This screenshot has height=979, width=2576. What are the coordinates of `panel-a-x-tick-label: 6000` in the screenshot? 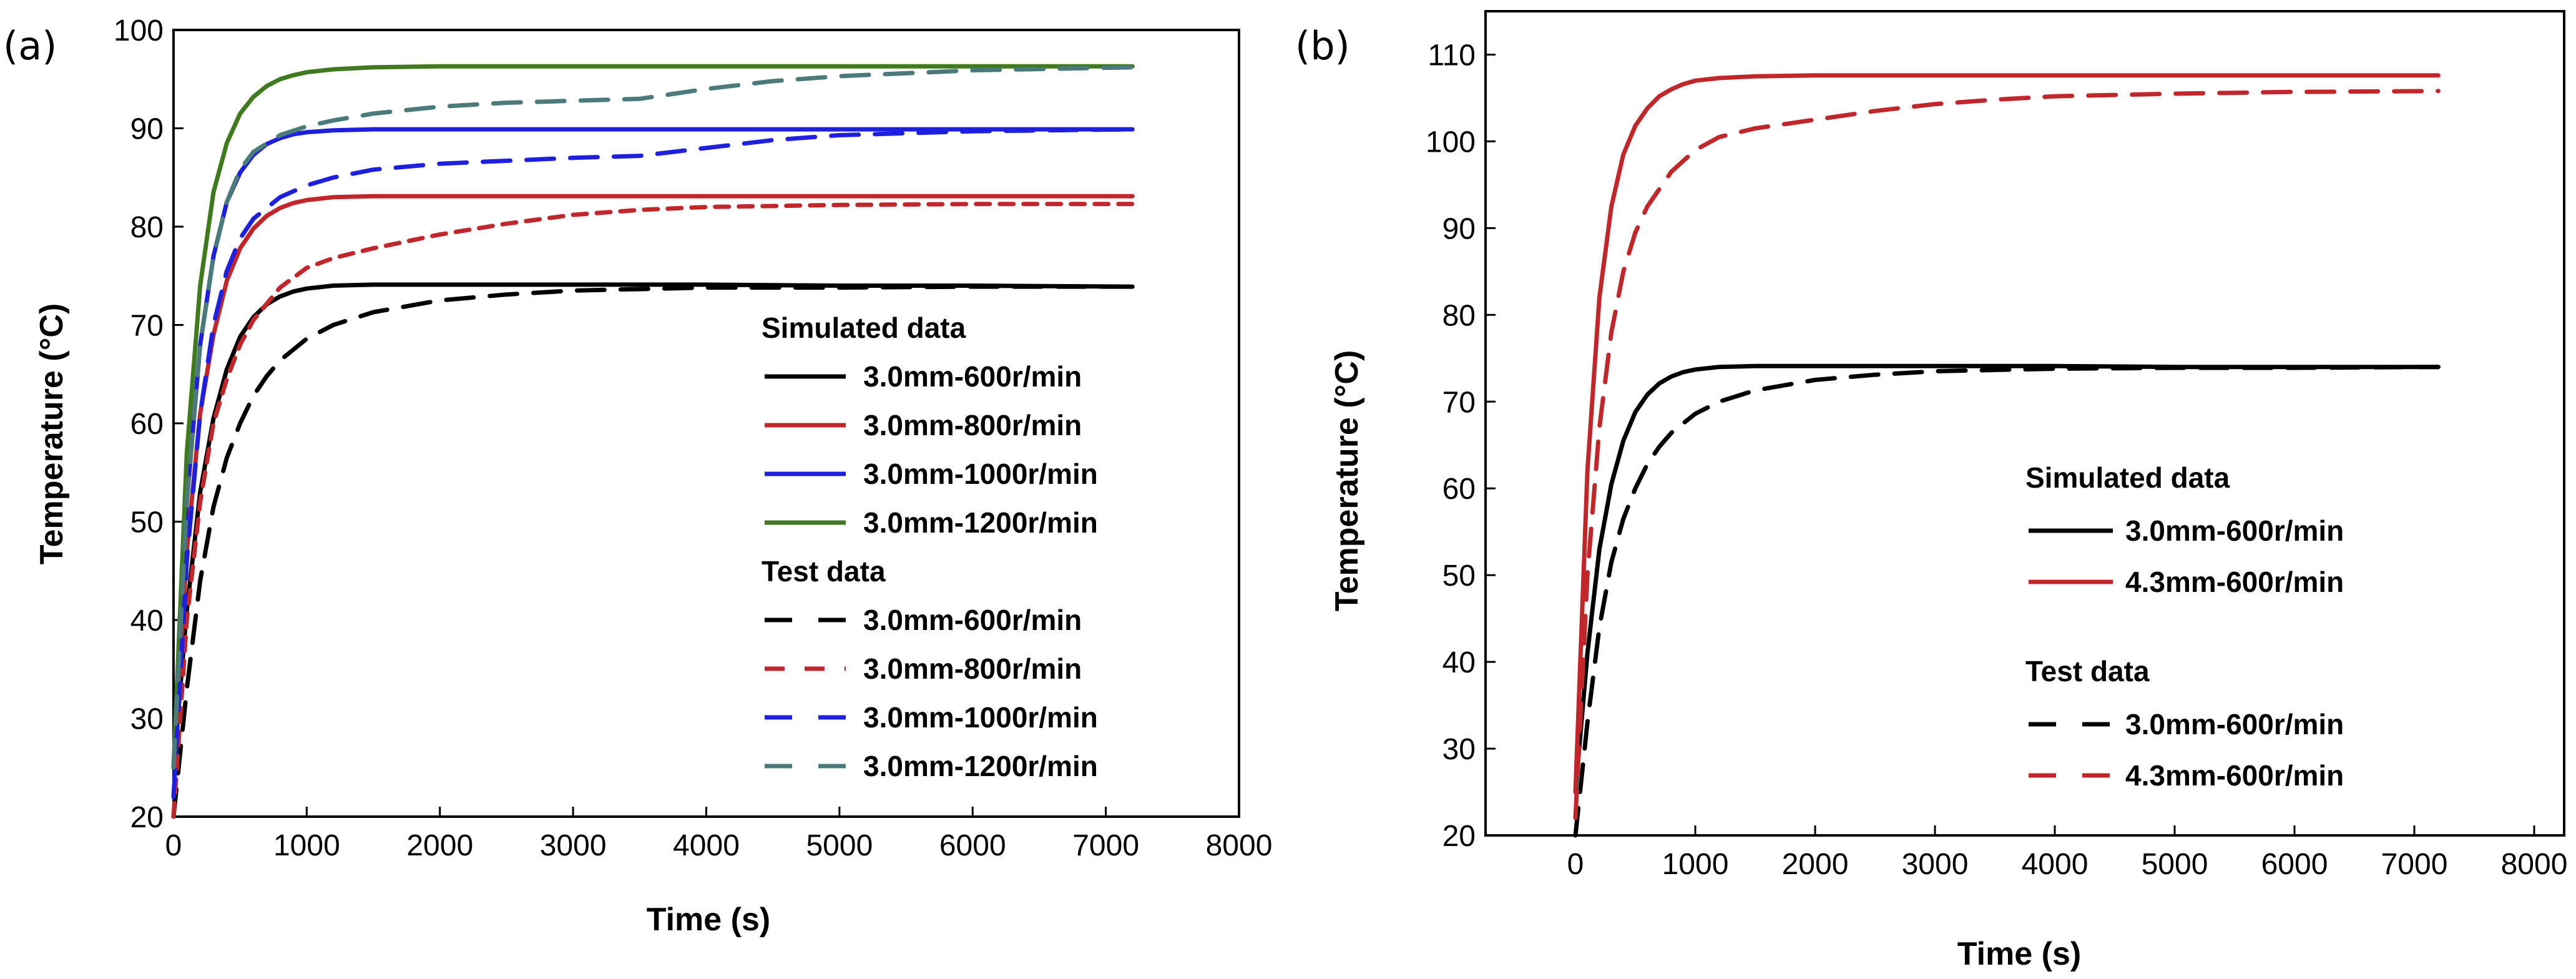 It's located at (972, 846).